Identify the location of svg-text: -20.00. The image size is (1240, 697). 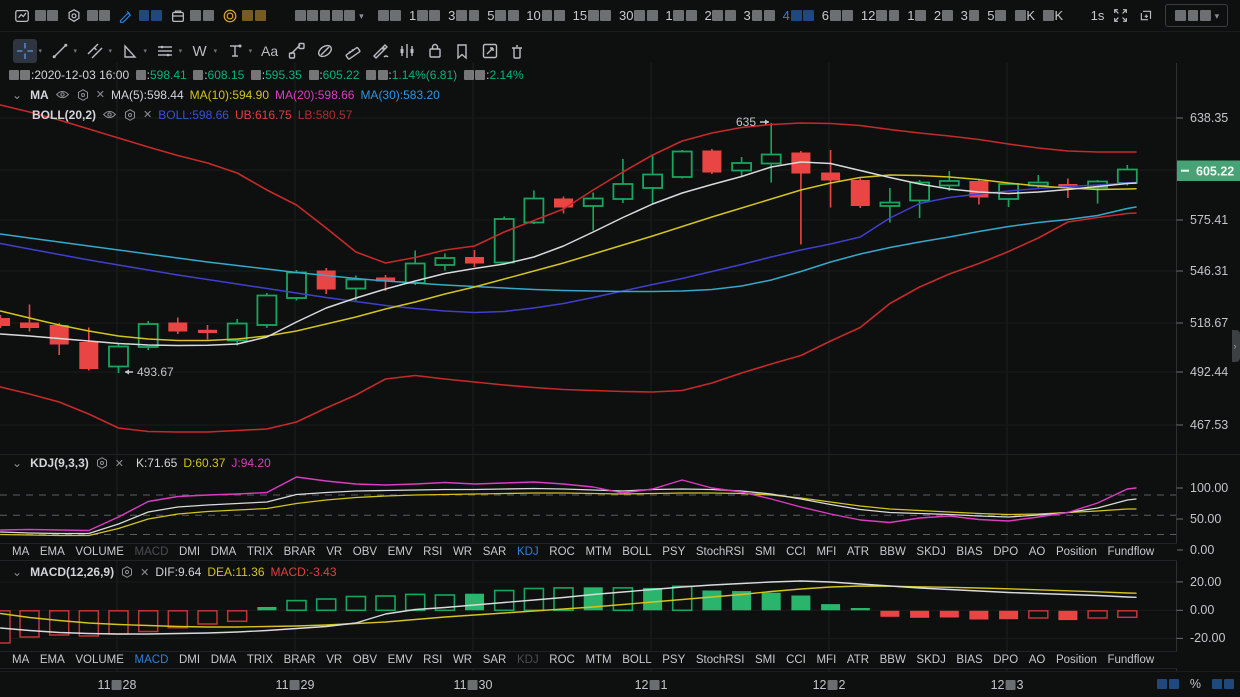
(1207, 638).